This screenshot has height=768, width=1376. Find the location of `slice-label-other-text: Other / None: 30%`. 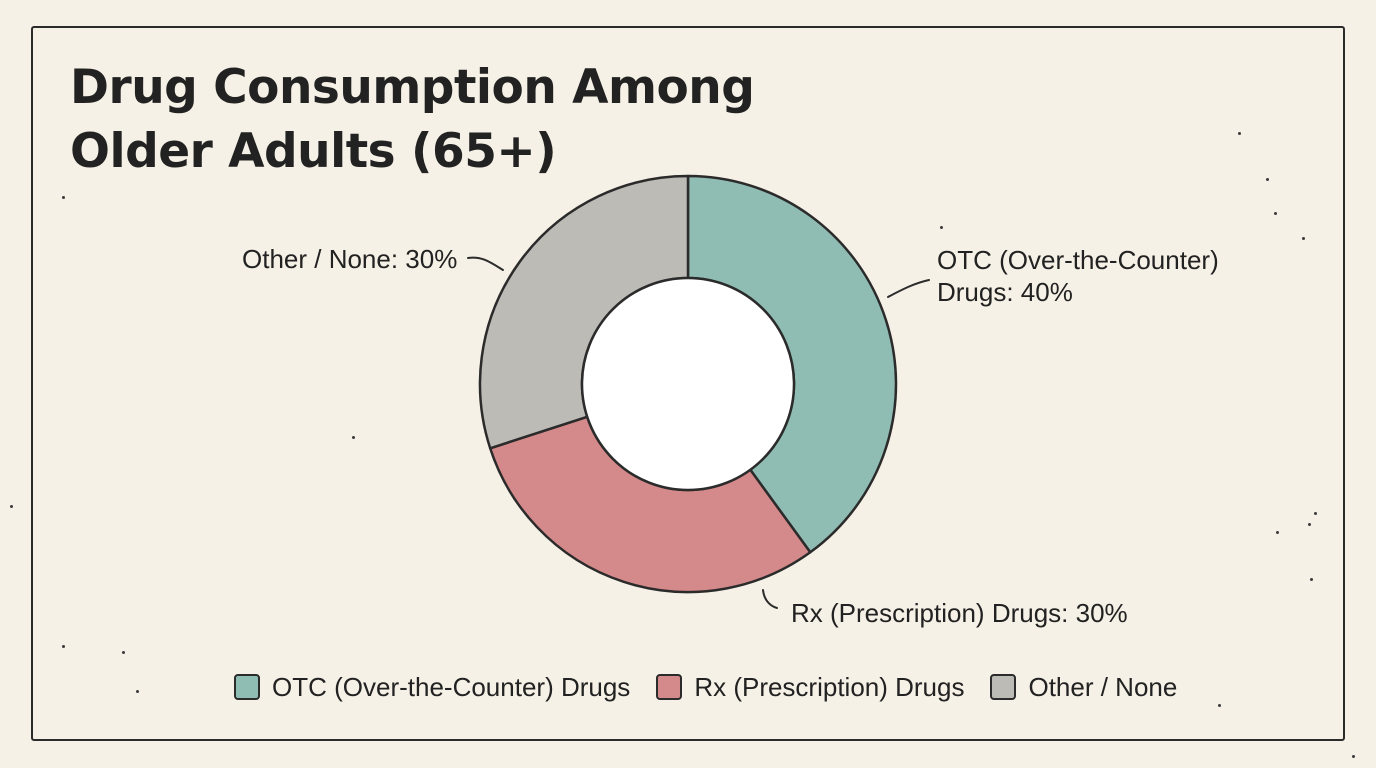

slice-label-other-text: Other / None: 30% is located at coordinates (350, 259).